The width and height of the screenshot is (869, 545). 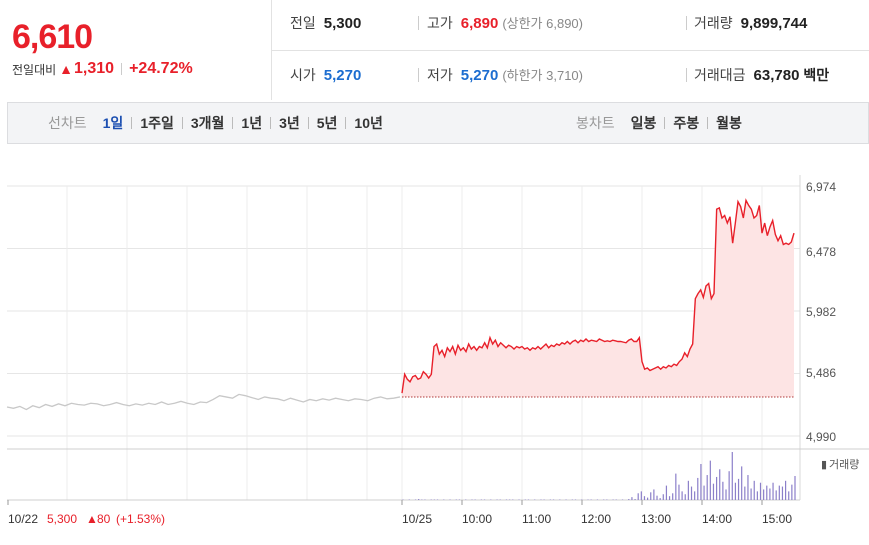 I want to click on change-percent: +24.72%, so click(x=161, y=68).